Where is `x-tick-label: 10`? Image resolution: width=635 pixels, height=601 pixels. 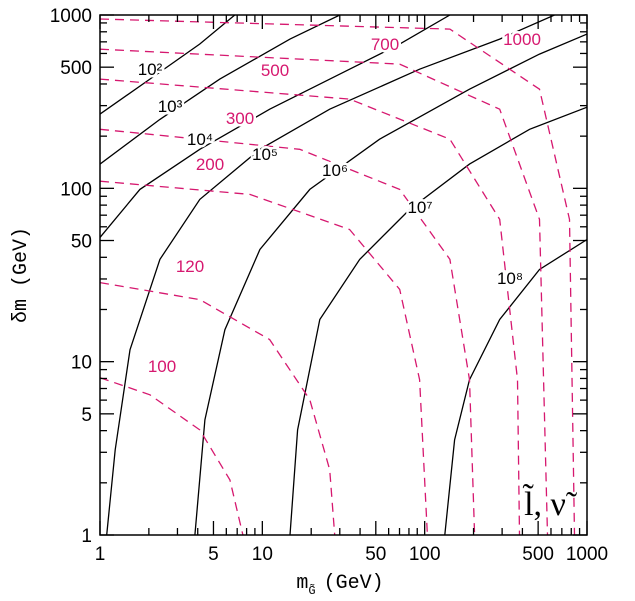 x-tick-label: 10 is located at coordinates (262, 554).